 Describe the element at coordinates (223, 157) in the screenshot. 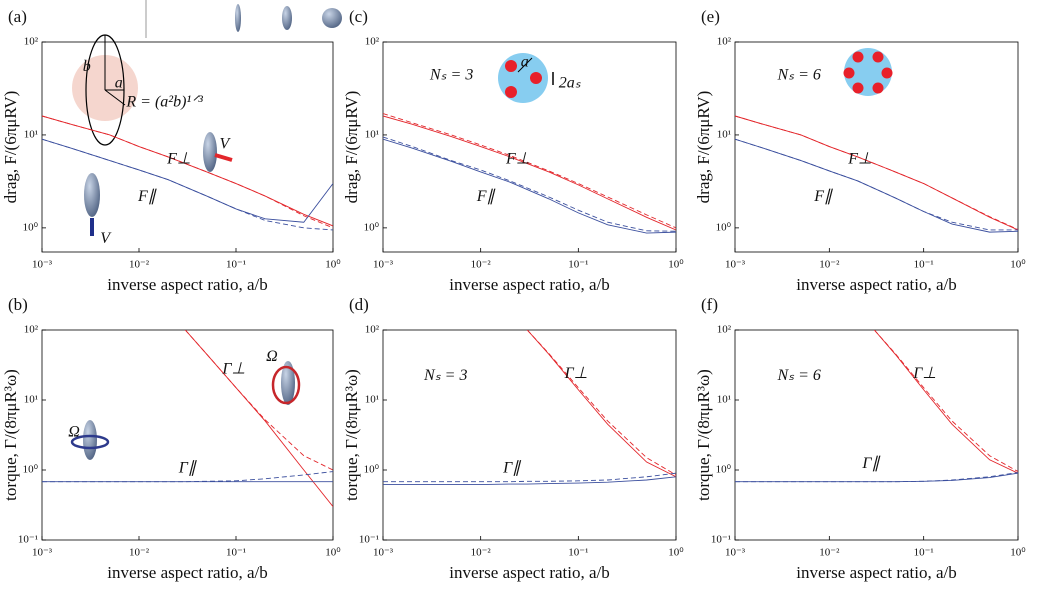

I see `velocity-arrow` at that location.